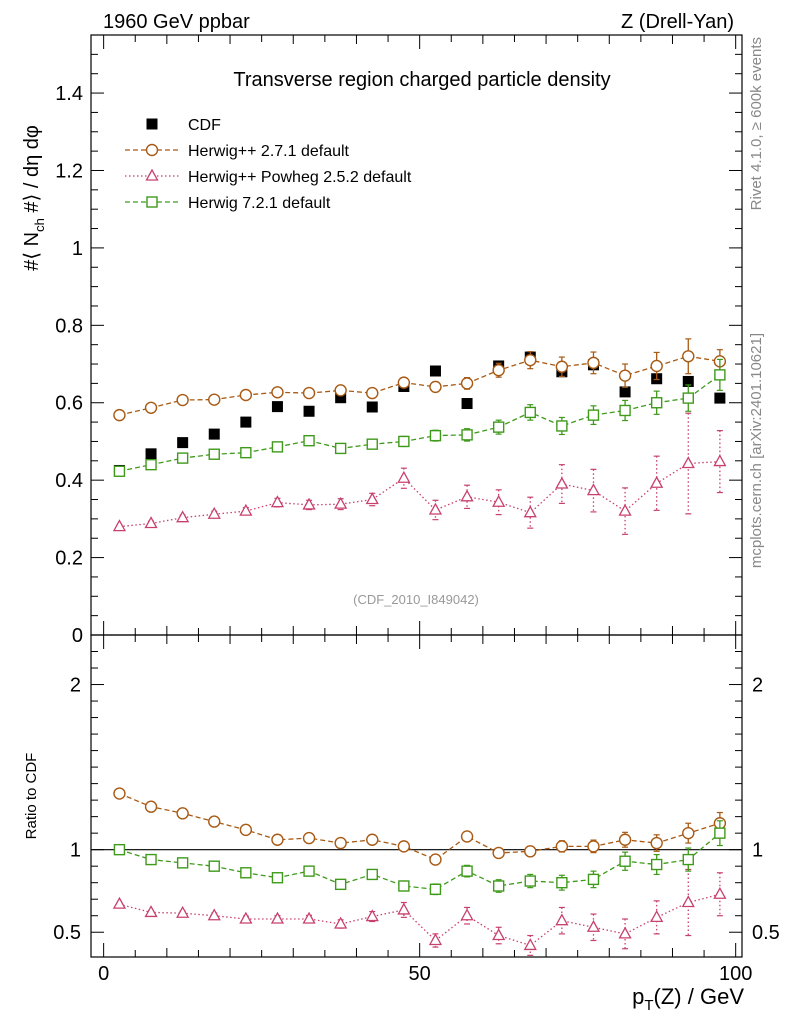  I want to click on x-axis-label: pT(Z) / GeV, so click(688, 999).